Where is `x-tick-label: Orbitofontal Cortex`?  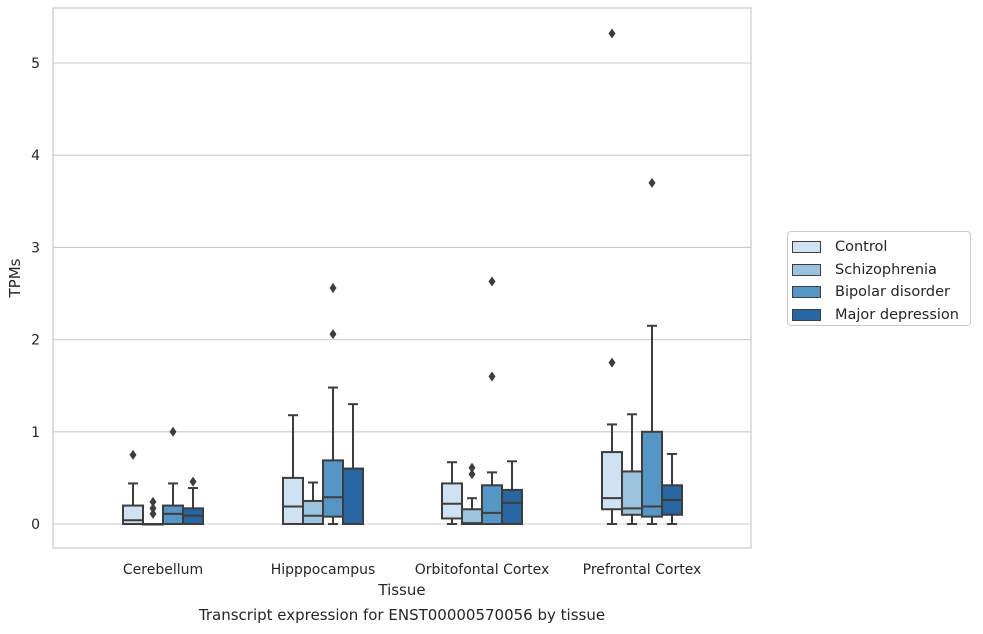
x-tick-label: Orbitofontal Cortex is located at coordinates (482, 570).